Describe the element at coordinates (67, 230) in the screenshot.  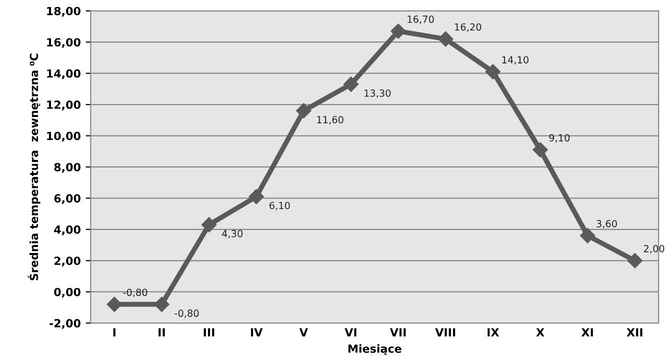
I see `y-tick-label: 4,00` at that location.